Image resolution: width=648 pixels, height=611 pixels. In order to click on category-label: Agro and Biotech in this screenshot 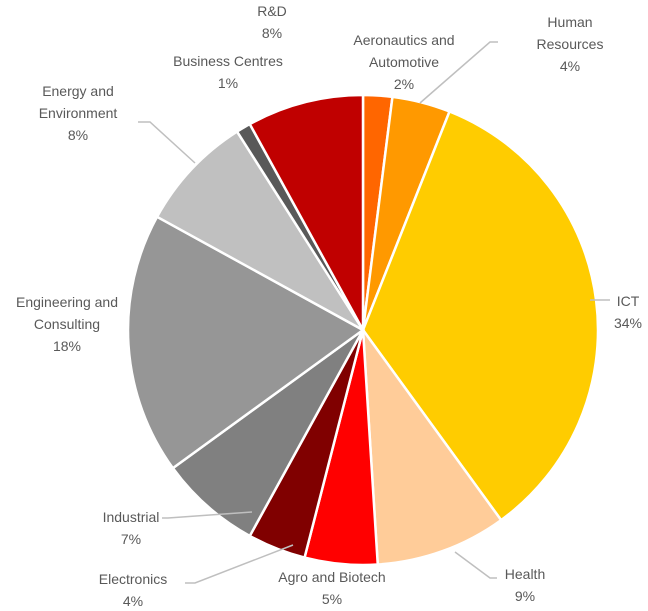, I will do `click(332, 577)`.